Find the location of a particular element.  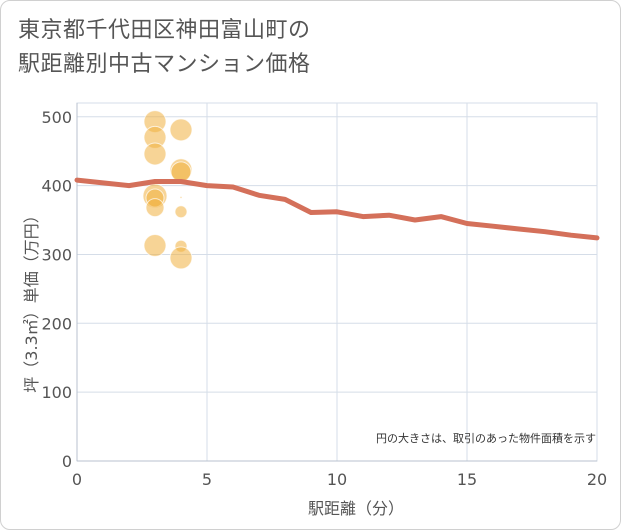

x-tick-label: 0 is located at coordinates (77, 479).